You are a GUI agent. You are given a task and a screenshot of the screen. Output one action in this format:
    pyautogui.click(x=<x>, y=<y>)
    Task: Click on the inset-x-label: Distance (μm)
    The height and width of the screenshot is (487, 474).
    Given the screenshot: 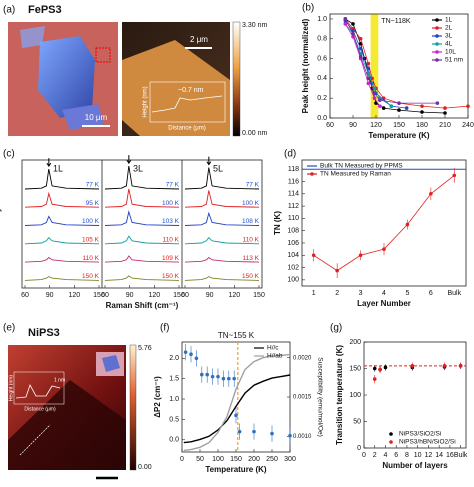 What is the action you would take?
    pyautogui.click(x=186, y=129)
    